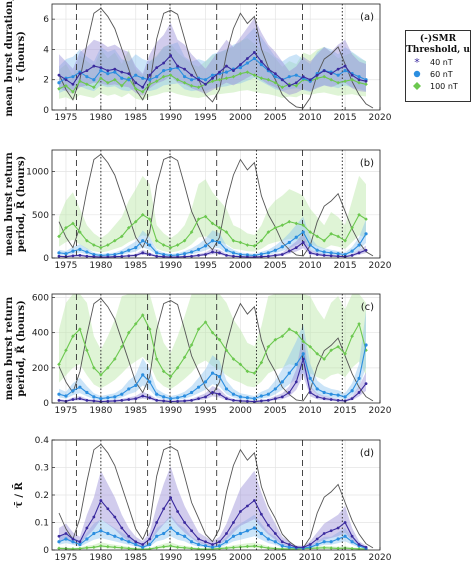 The width and height of the screenshot is (474, 563). Describe the element at coordinates (21, 57) in the screenshot. I see `y-axis-label-line2: τ̄ (hours)` at that location.